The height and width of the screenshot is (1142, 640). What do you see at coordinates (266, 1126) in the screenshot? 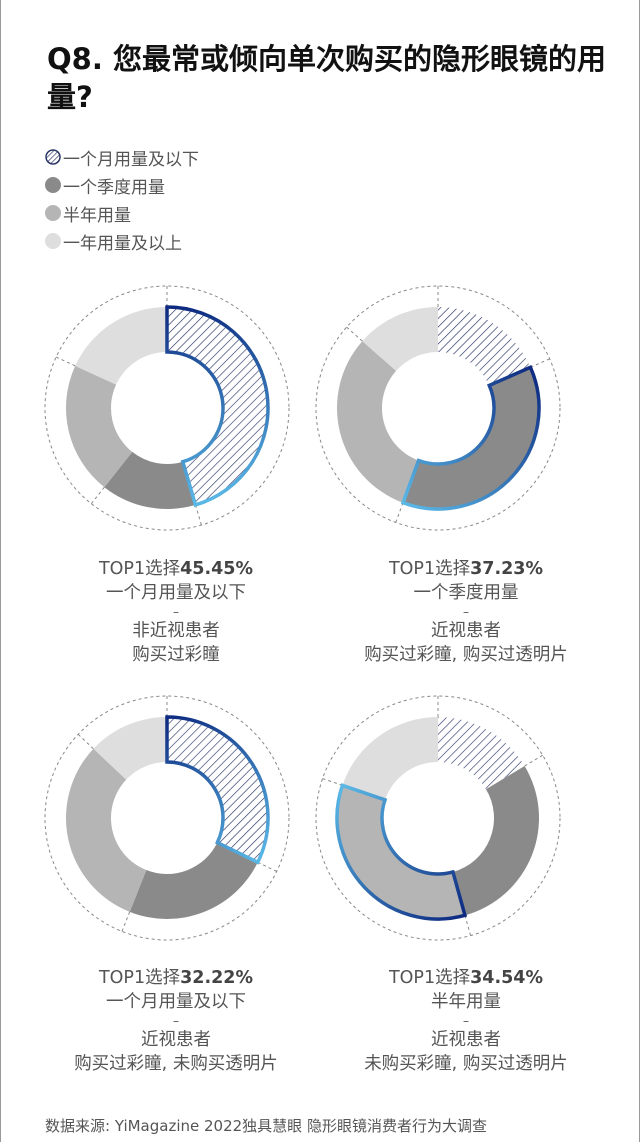
I see `source-footer: 数据来源: YiMagazine 2022独具慧眼 隐形眼镜消费者行为大调查` at bounding box center [266, 1126].